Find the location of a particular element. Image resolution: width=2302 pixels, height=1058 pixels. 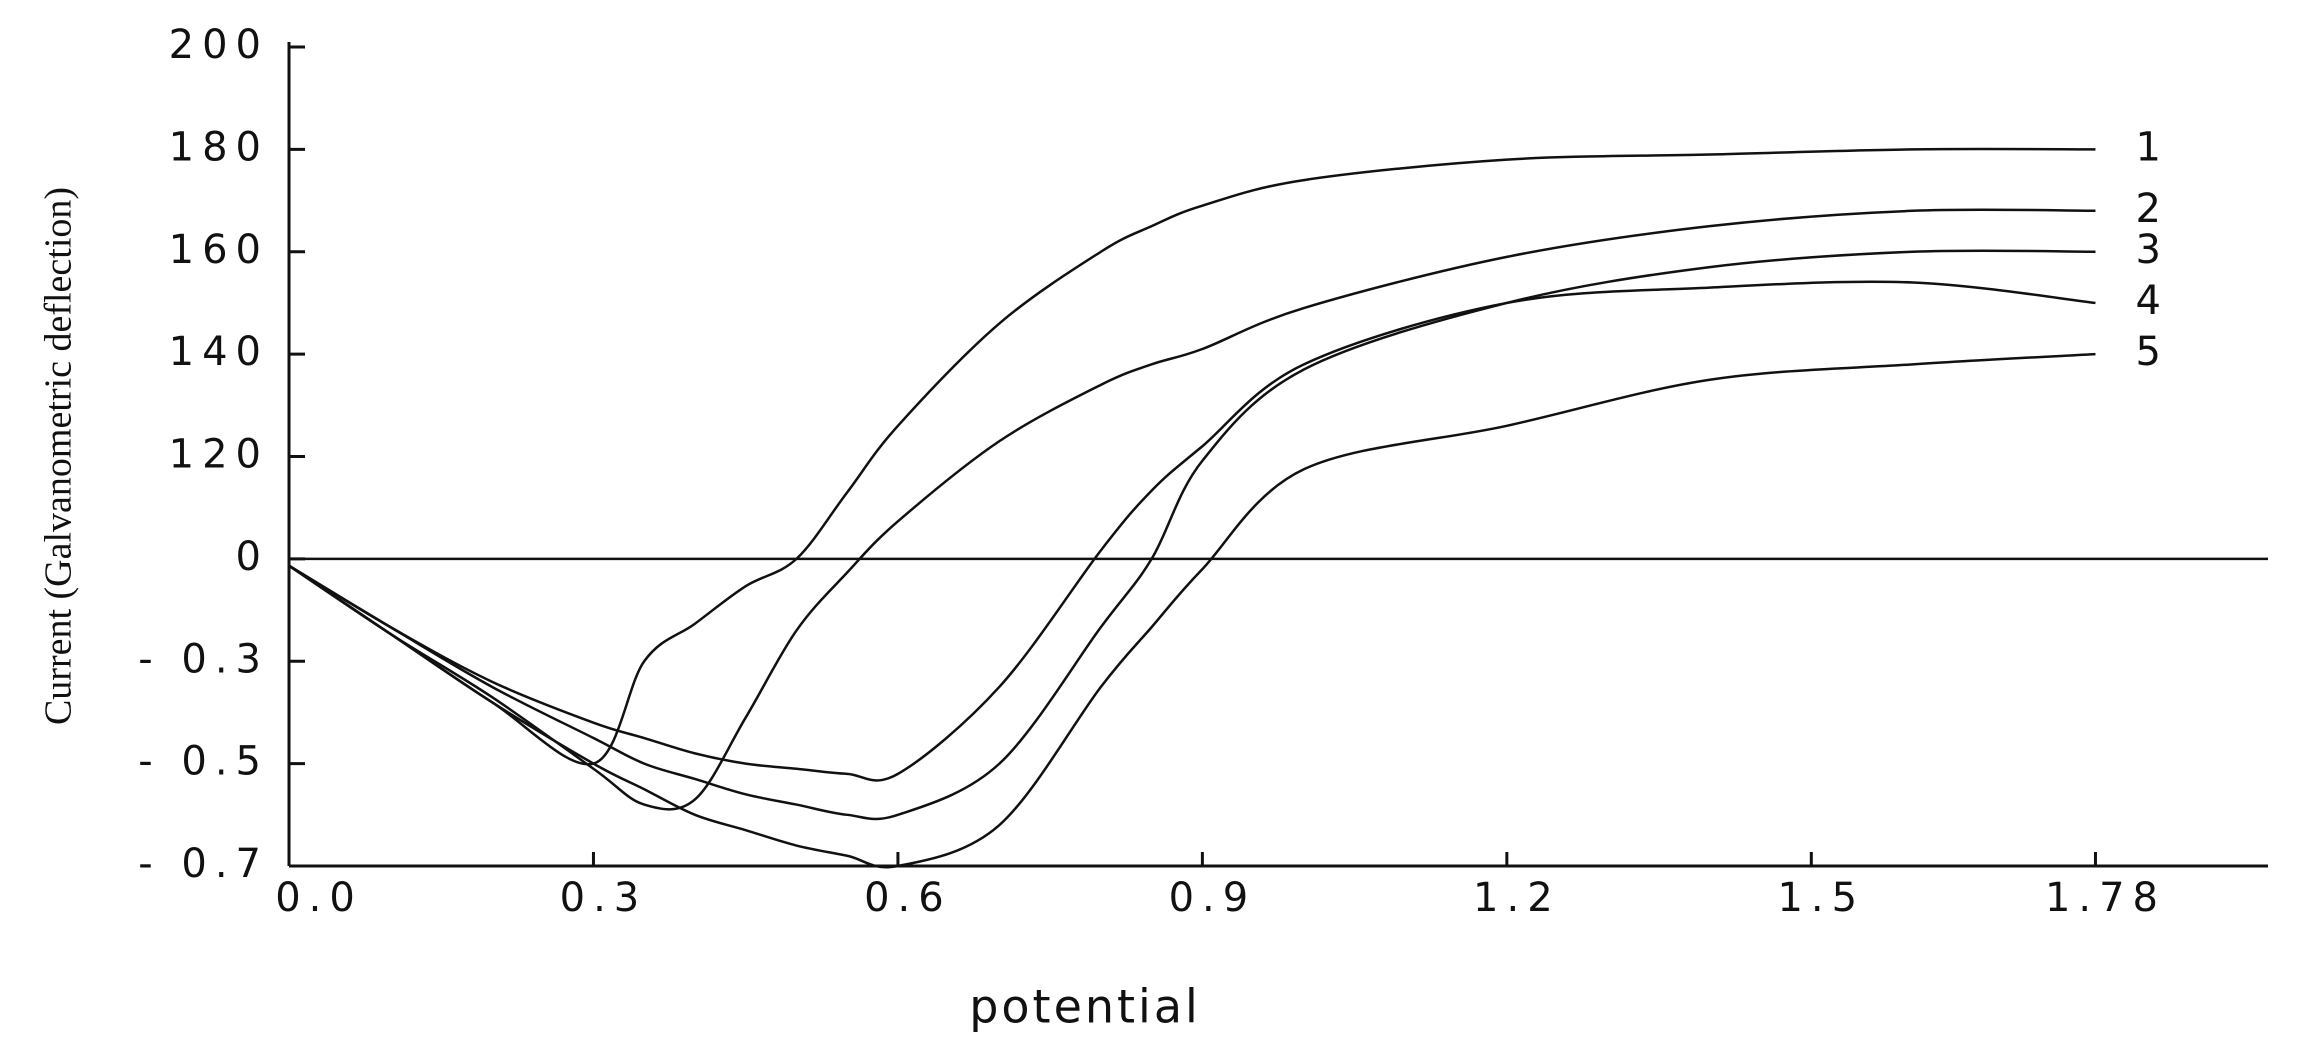

x-axis-label: potential is located at coordinates (1085, 1007).